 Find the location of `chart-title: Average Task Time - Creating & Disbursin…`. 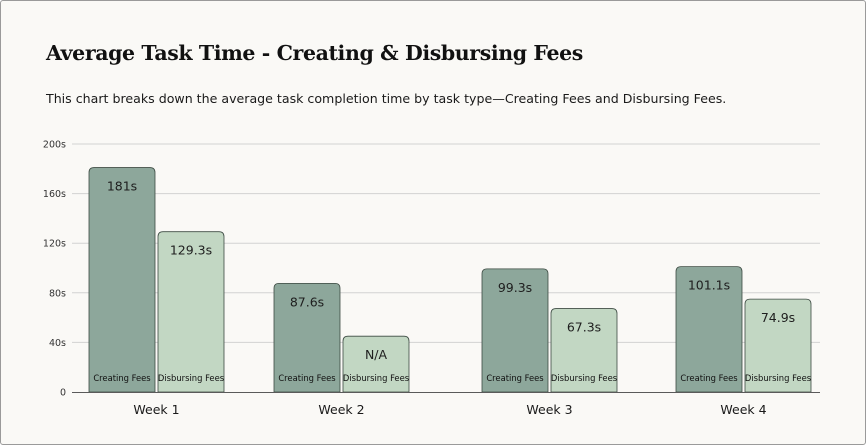

chart-title: Average Task Time - Creating & Disbursin… is located at coordinates (314, 53).